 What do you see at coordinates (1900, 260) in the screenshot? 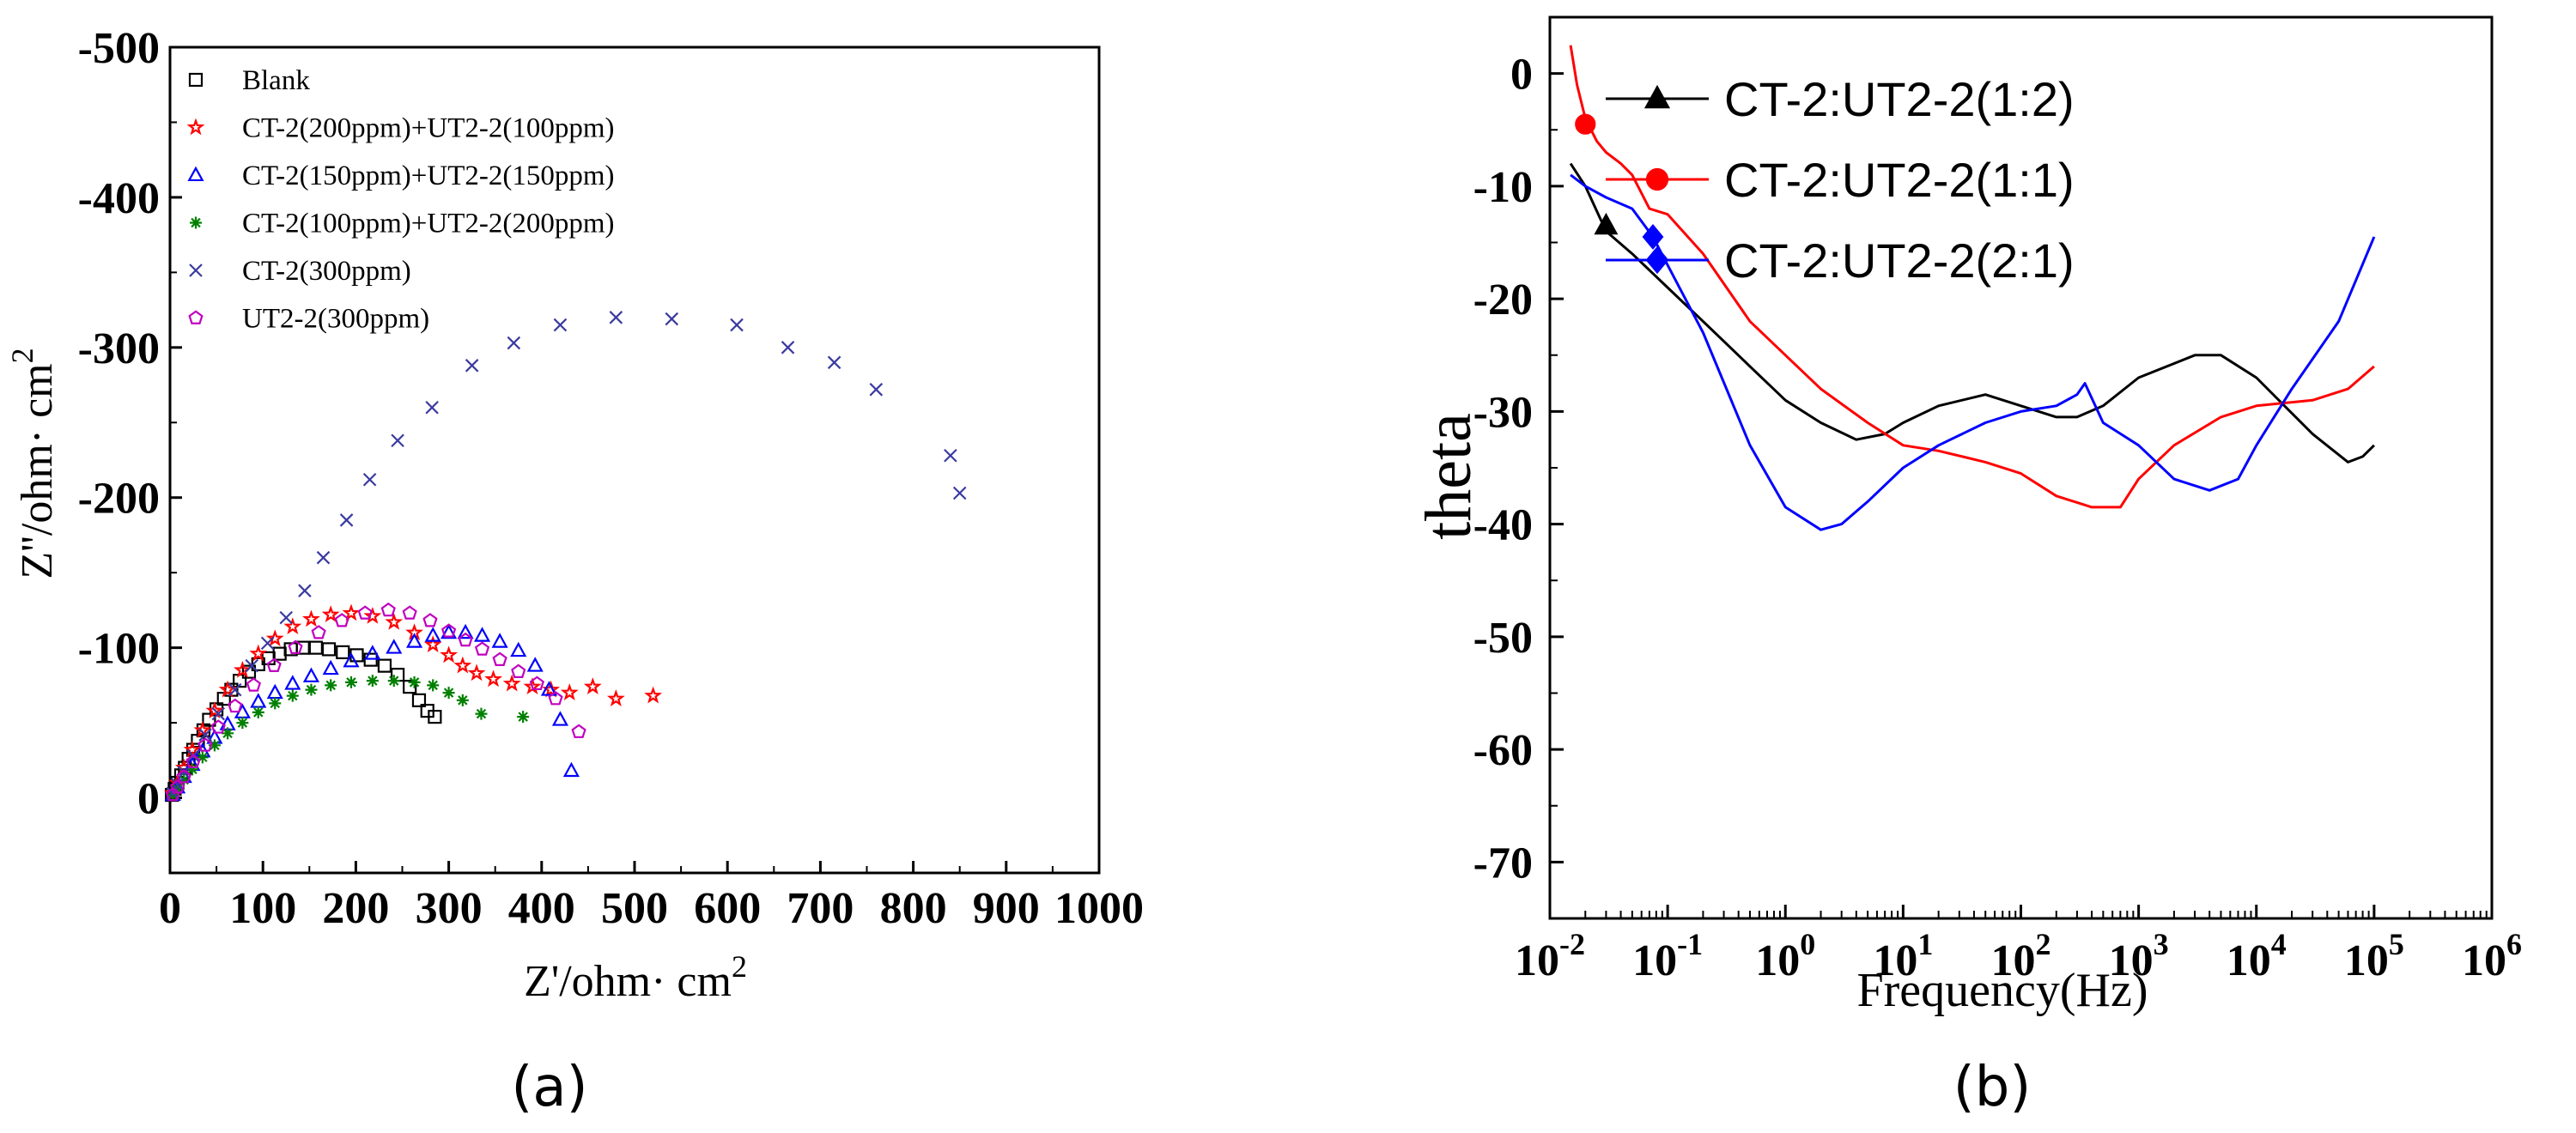
I see `legend-label: CT-2:UT2-2(2:1)` at bounding box center [1900, 260].